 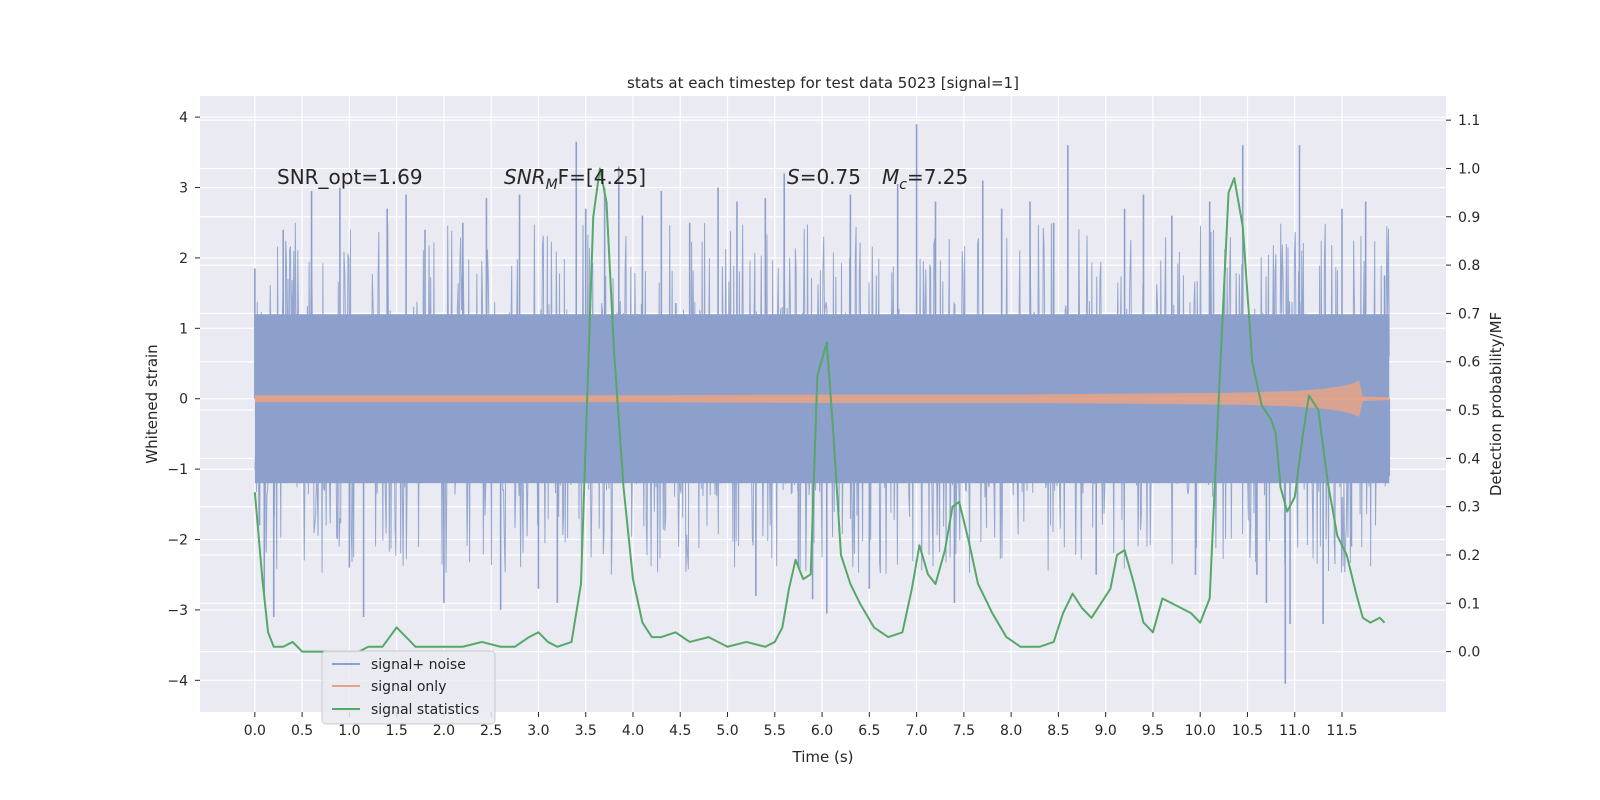 I want to click on x-tick-label: 11.5, so click(x=1341, y=731).